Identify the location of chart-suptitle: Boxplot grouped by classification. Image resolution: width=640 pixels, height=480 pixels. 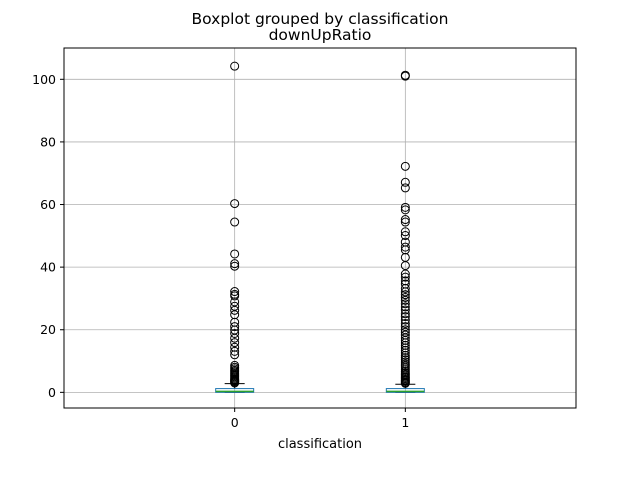
(320, 19).